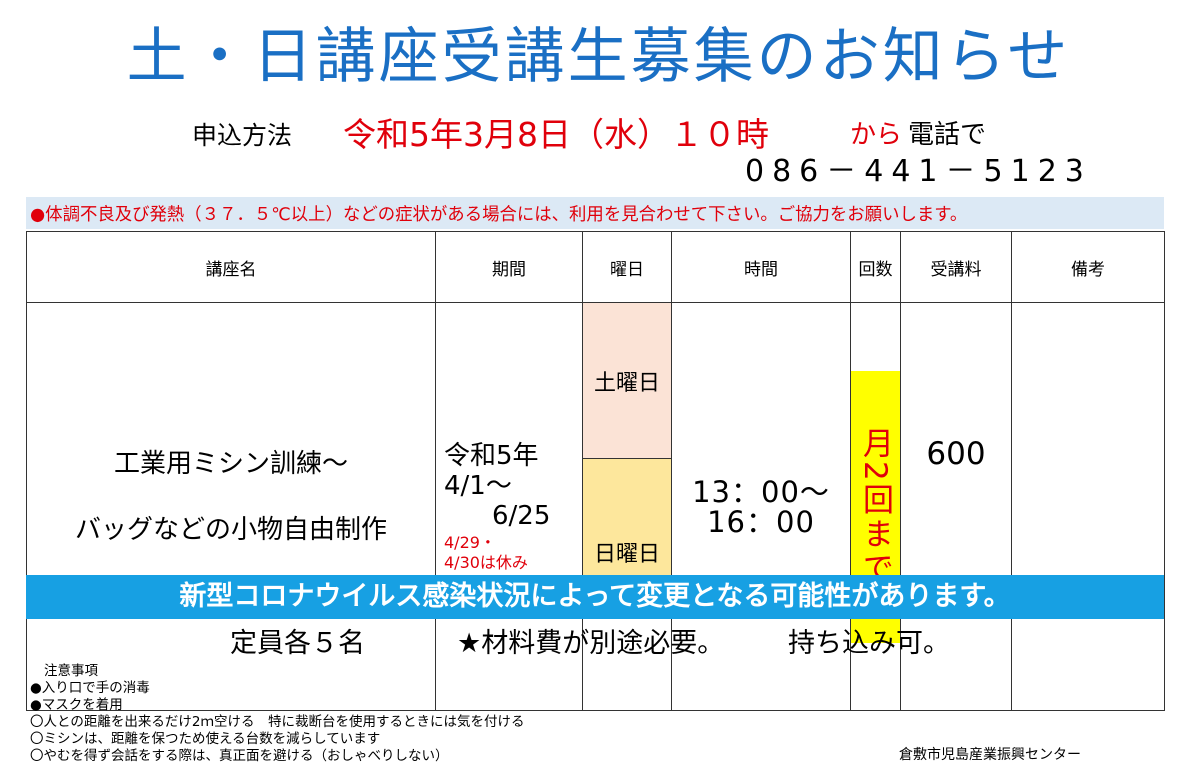  What do you see at coordinates (947, 135) in the screenshot?
I see `application-method: 電話で` at bounding box center [947, 135].